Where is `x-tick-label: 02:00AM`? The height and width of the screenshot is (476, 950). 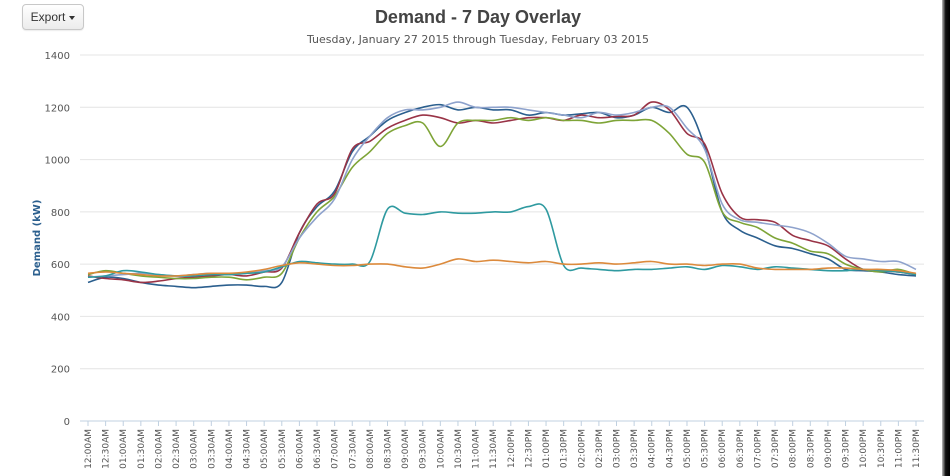 x-tick-label: 02:00AM is located at coordinates (159, 449).